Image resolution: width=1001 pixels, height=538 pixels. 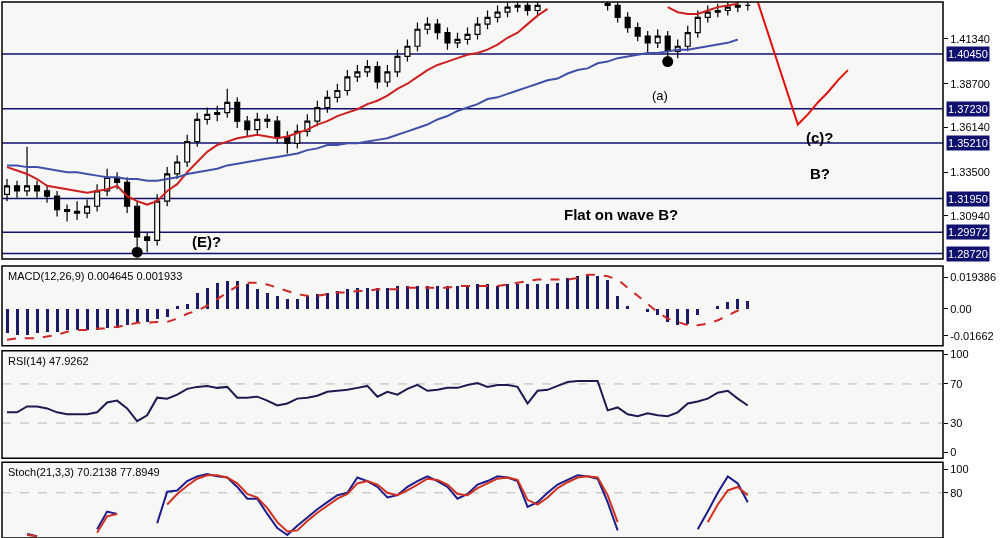 What do you see at coordinates (956, 383) in the screenshot?
I see `y-tick-label: 70` at bounding box center [956, 383].